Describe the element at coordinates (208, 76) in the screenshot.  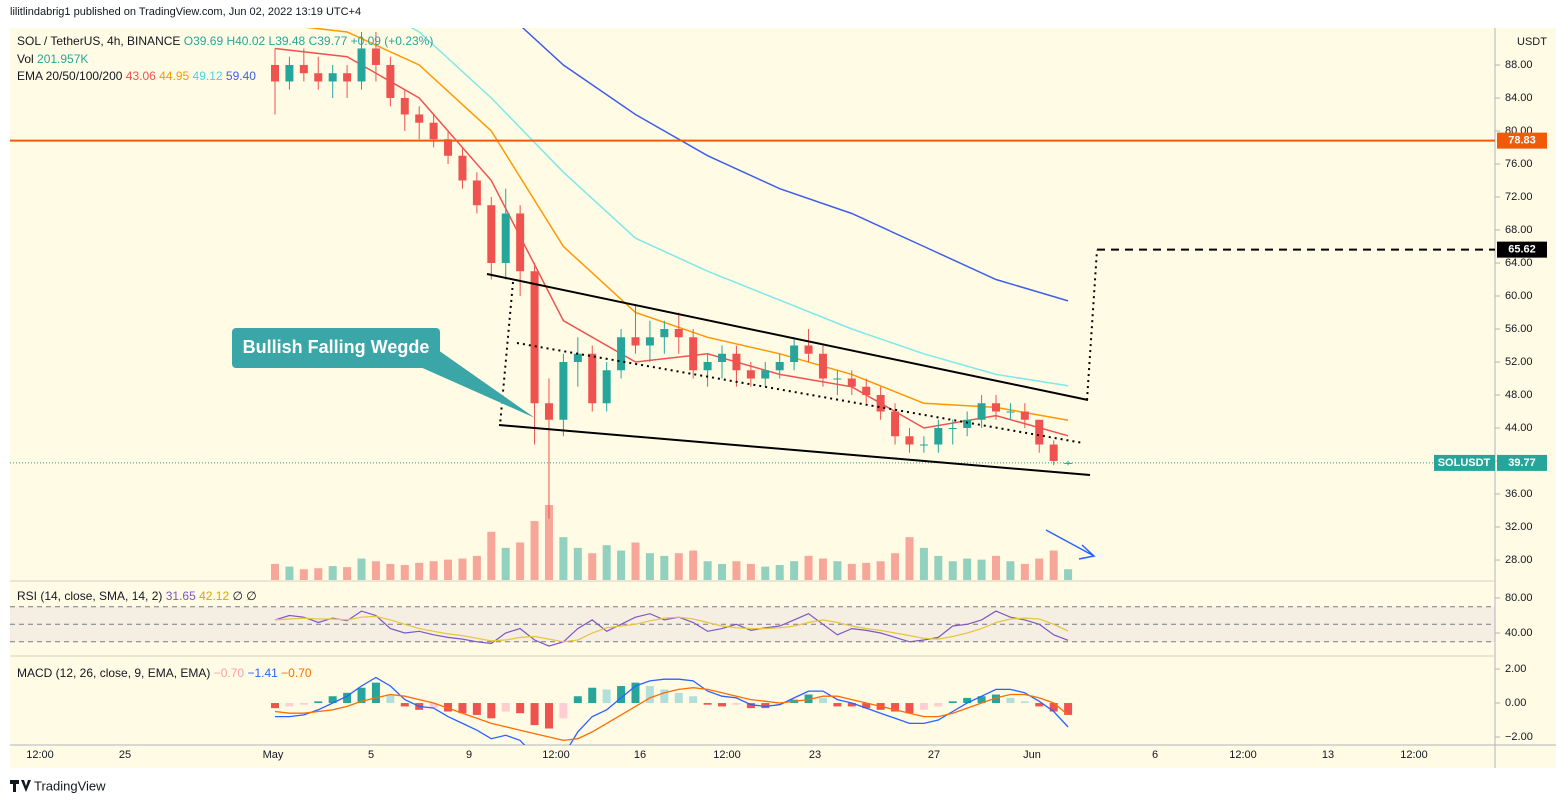
I see `ema-value: 49.12` at that location.